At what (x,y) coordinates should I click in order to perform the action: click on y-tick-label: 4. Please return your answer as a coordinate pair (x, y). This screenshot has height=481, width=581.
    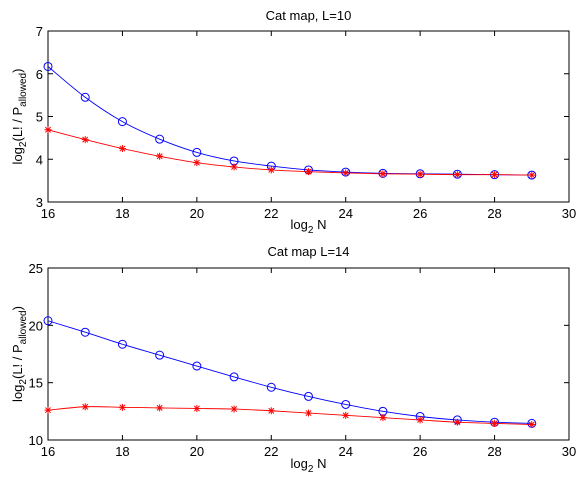
    Looking at the image, I should click on (39, 159).